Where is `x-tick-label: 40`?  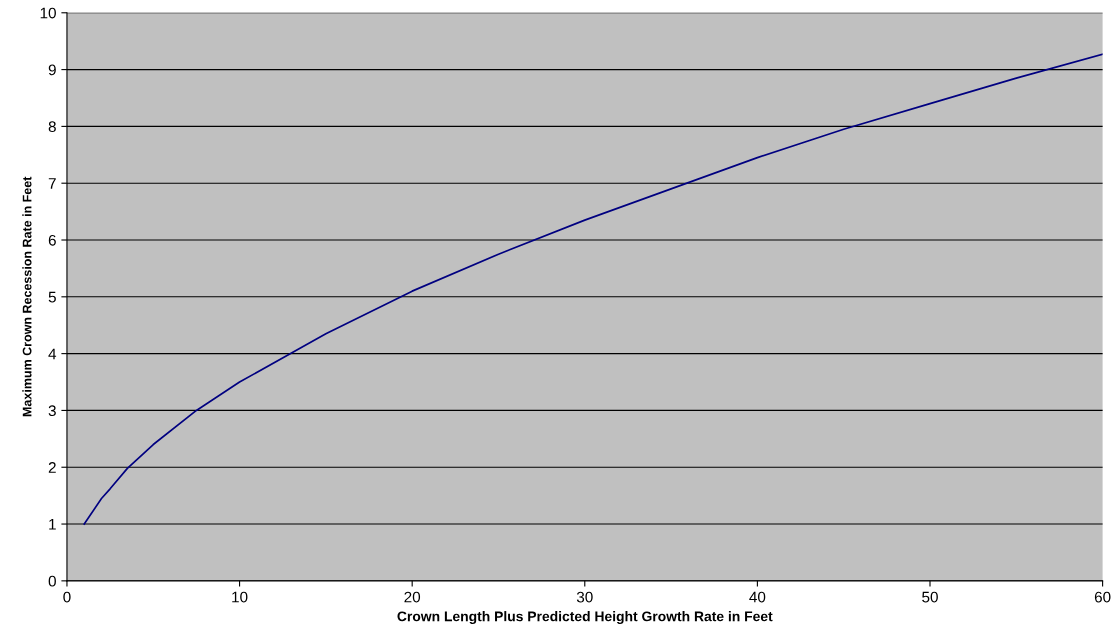
x-tick-label: 40 is located at coordinates (757, 597).